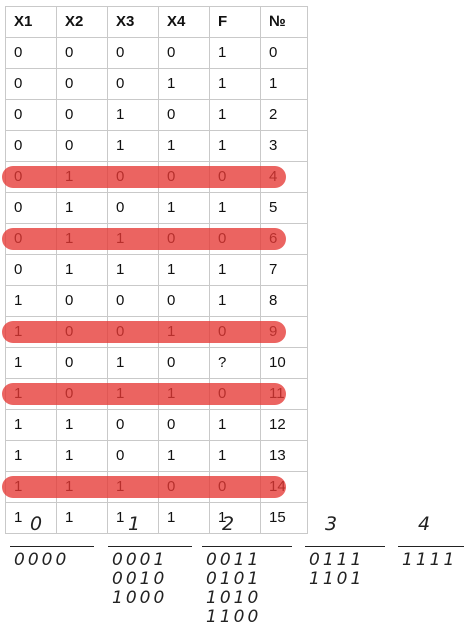  I want to click on col-number-cell: 5, so click(284, 208).